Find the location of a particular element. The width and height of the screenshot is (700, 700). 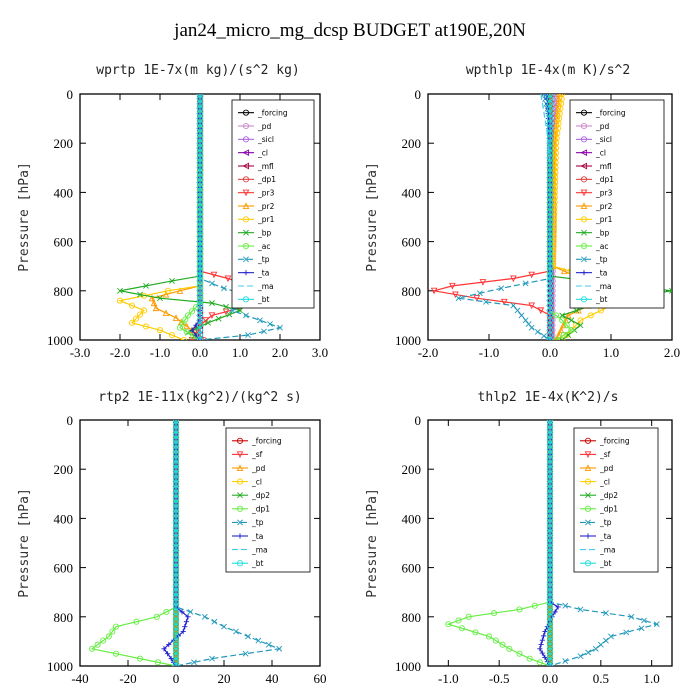

legend-label: _pr2 is located at coordinates (266, 206).